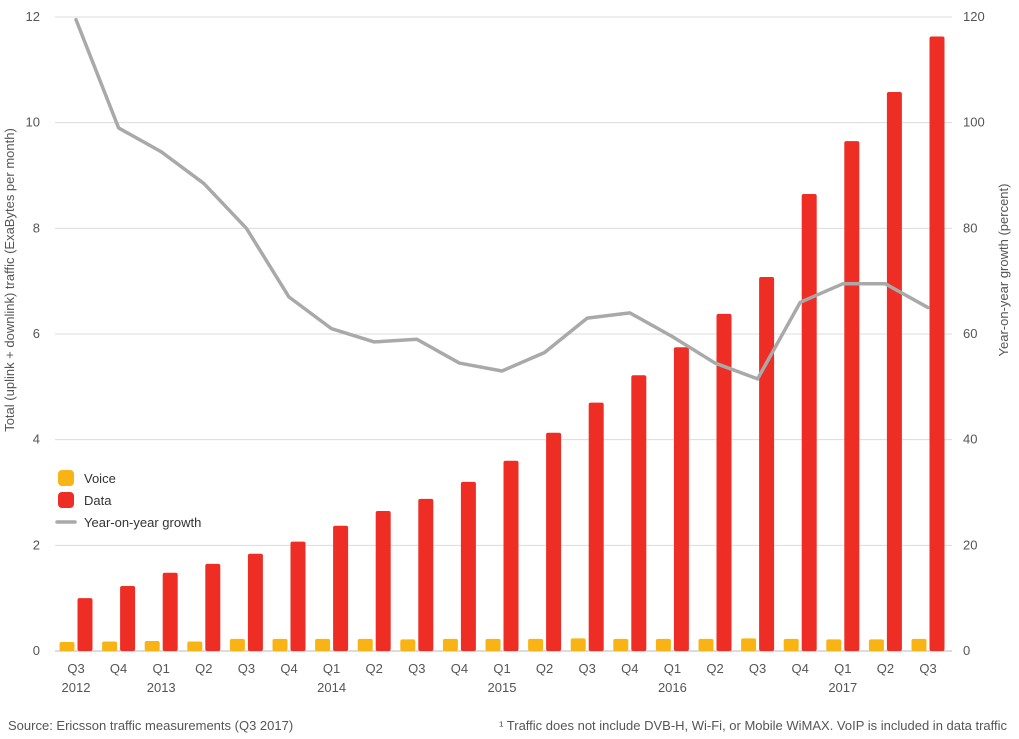 The width and height of the screenshot is (1019, 739). I want to click on right-tick-label: 20, so click(970, 544).